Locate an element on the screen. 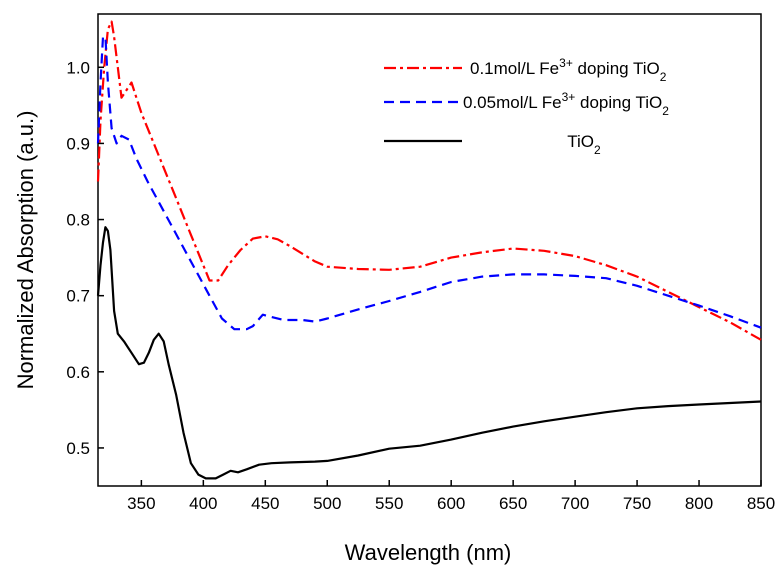  x-tick-label: 450 is located at coordinates (265, 503).